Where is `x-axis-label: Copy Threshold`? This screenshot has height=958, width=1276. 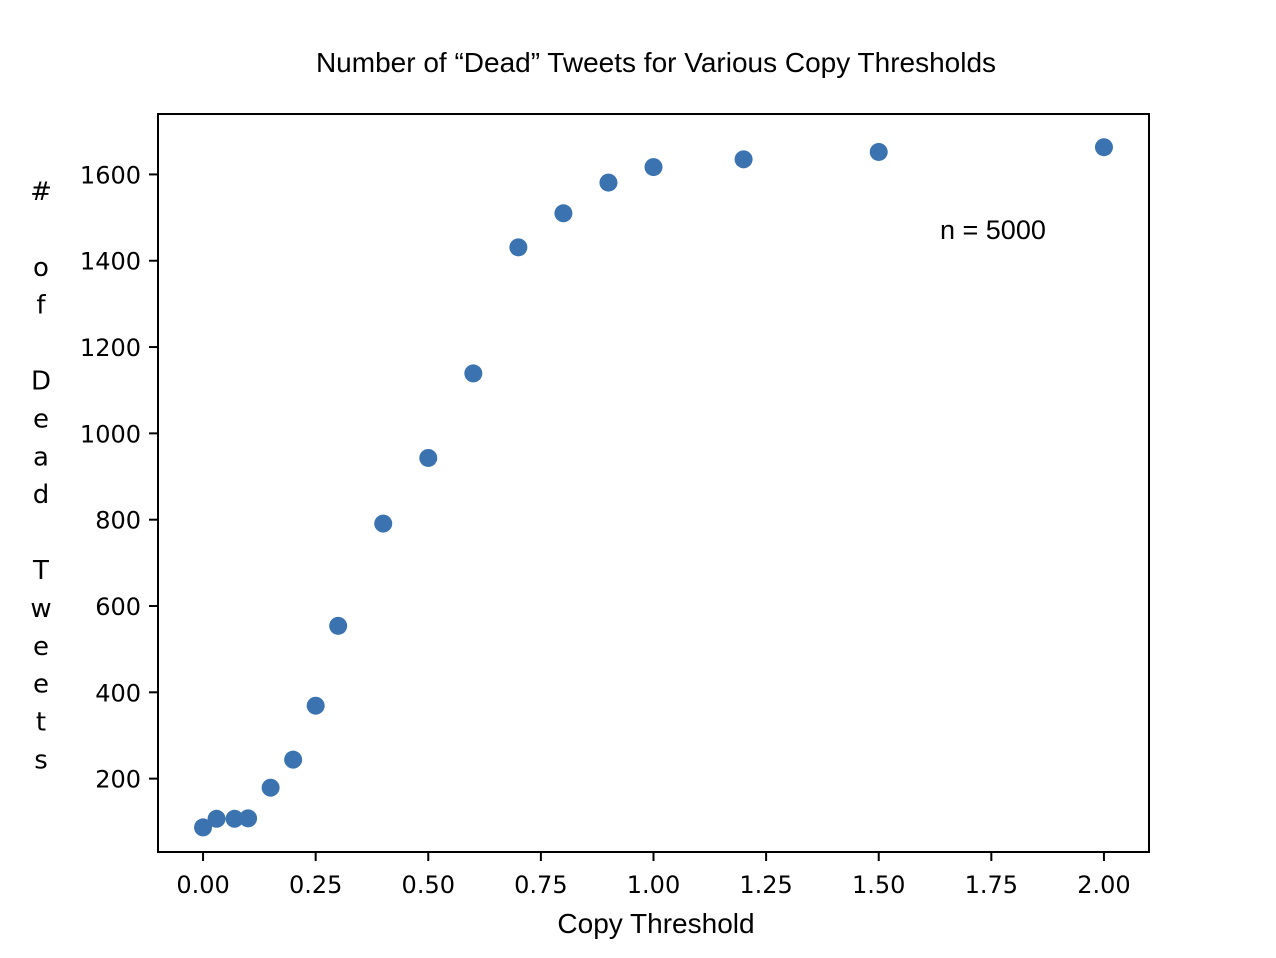
x-axis-label: Copy Threshold is located at coordinates (655, 923).